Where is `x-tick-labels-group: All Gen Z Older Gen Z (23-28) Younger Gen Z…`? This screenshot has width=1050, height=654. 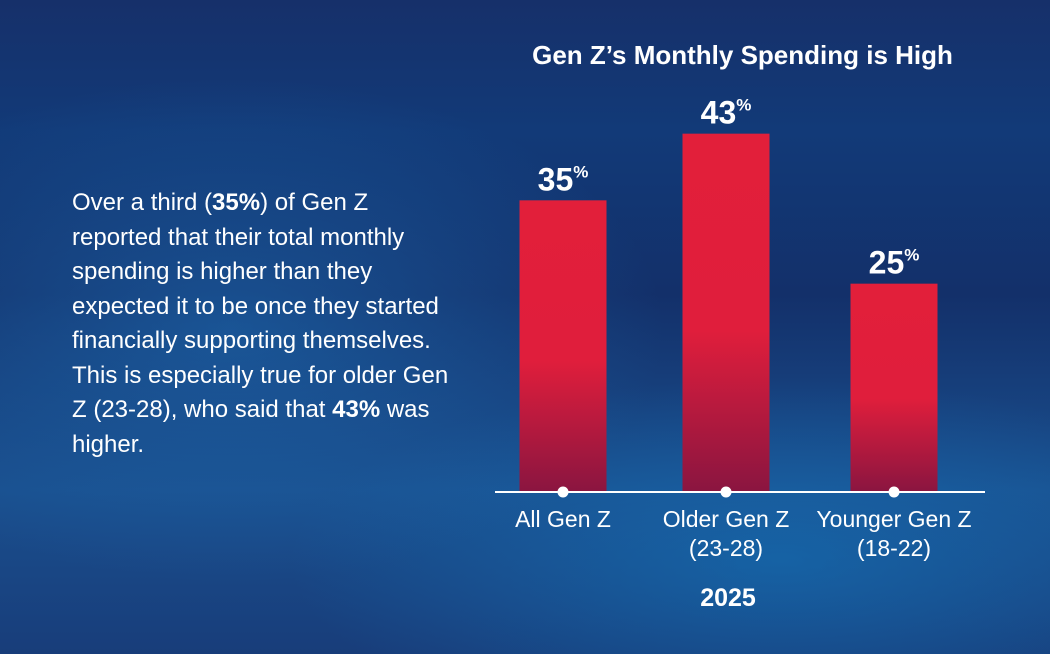 x-tick-labels-group: All Gen Z Older Gen Z (23-28) Younger Gen Z… is located at coordinates (743, 523).